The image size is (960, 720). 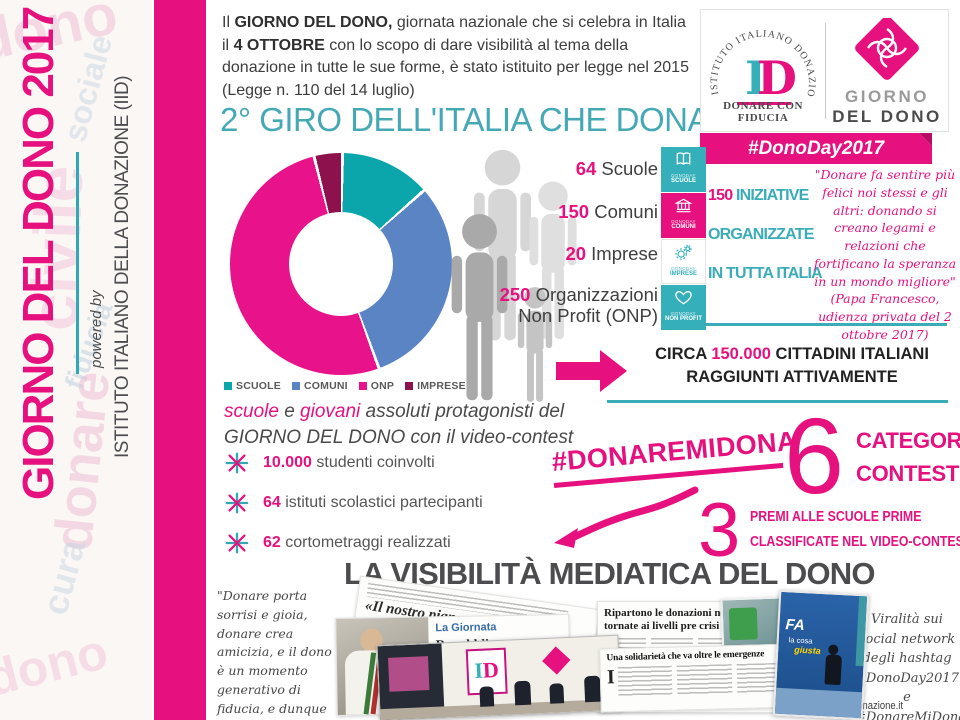 I want to click on hashtag-donaremidona: #DONAREMIDONA, so click(x=674, y=457).